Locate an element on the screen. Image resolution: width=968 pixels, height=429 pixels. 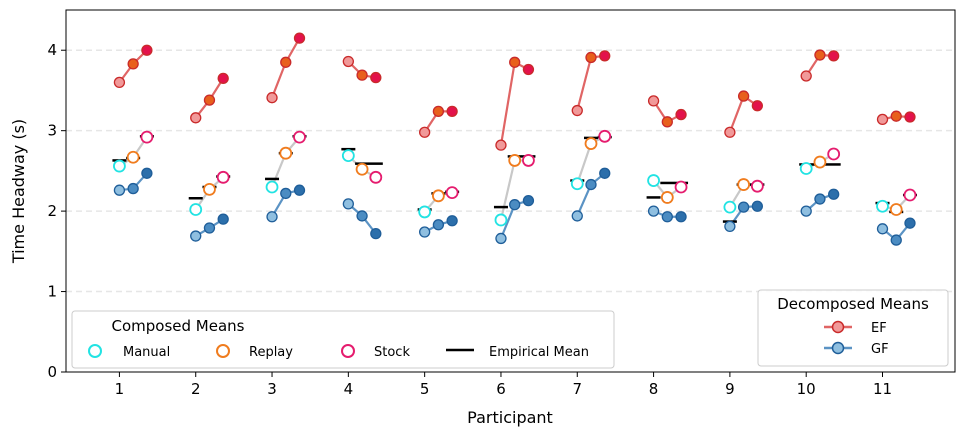
y-tick-label: 2 is located at coordinates (52, 211).